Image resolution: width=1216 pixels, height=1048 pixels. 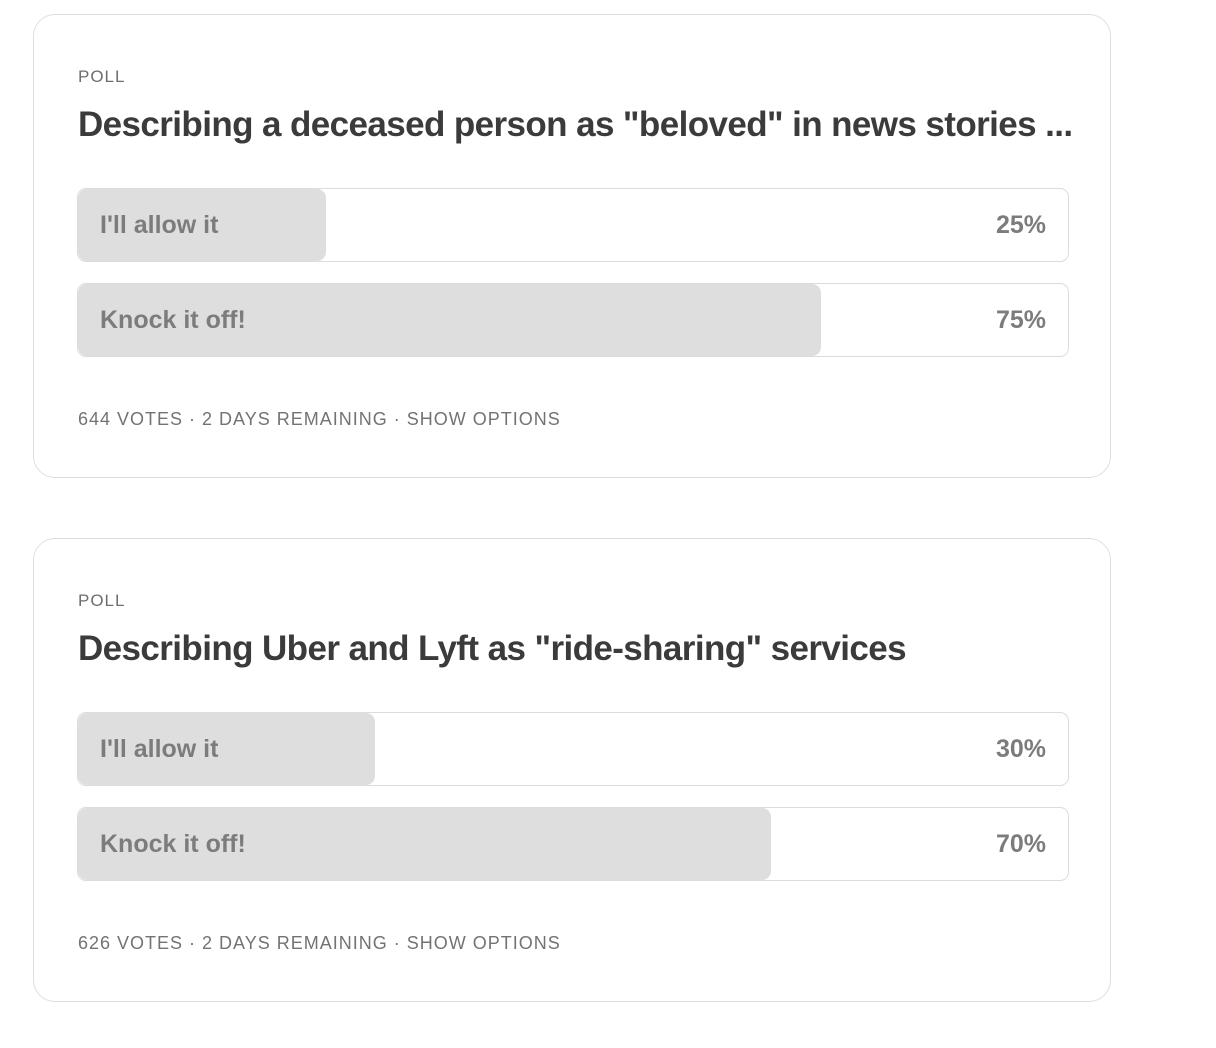 I want to click on poll-option-allow: I'll allow it 25%, so click(x=573, y=225).